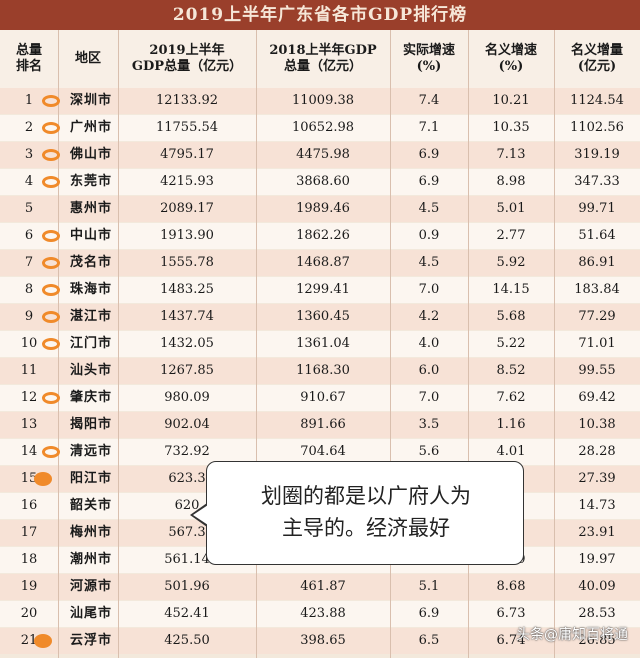 The width and height of the screenshot is (640, 658). I want to click on cell-region: 云浮市, so click(90, 640).